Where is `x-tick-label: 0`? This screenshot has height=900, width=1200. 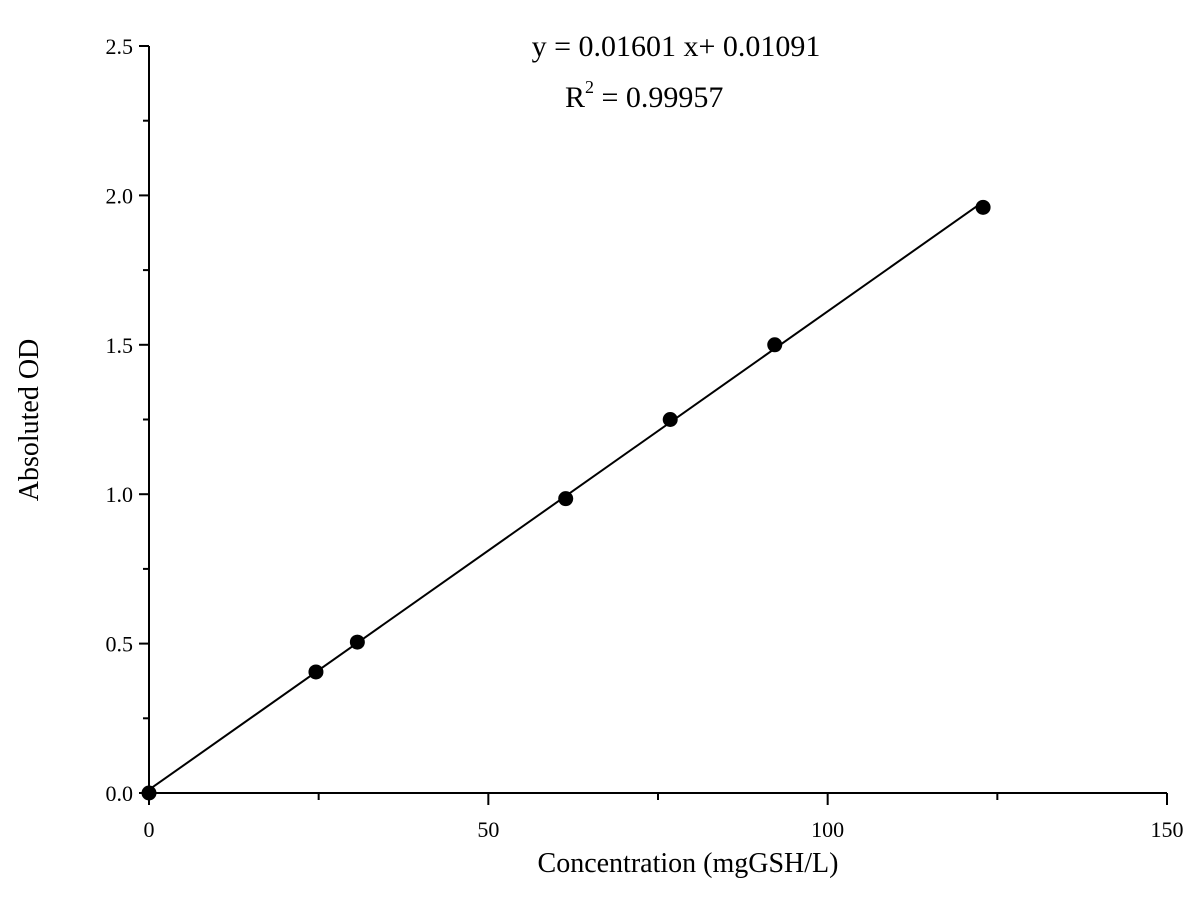
x-tick-label: 0 is located at coordinates (149, 829).